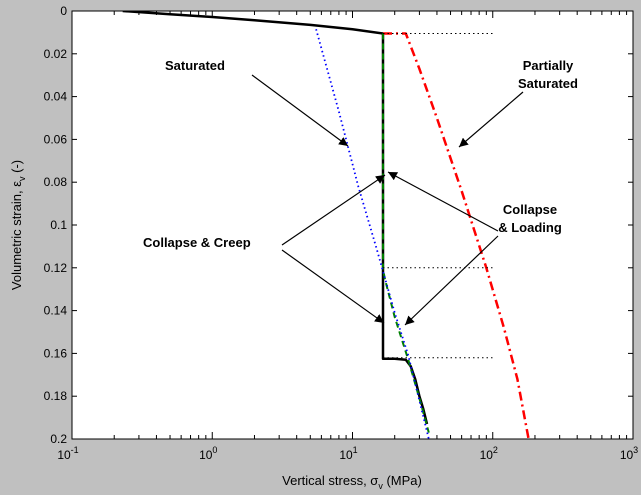  What do you see at coordinates (197, 242) in the screenshot?
I see `annotation-collapse-creep: Collapse & Creep` at bounding box center [197, 242].